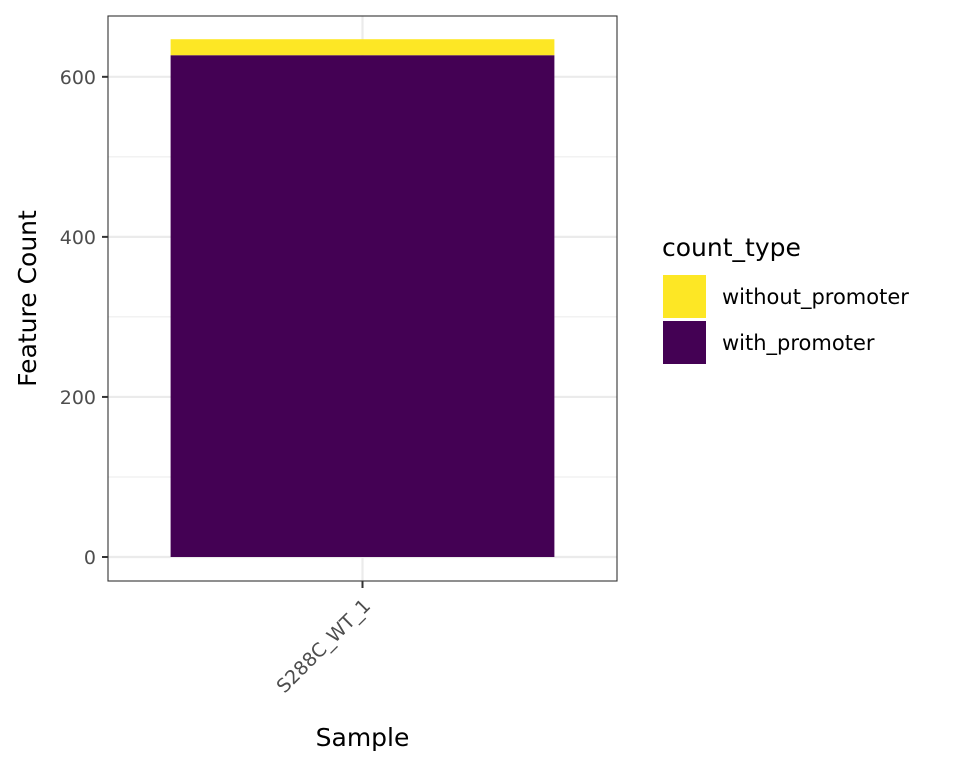  I want to click on legend-label-with_promoter: with_promoter, so click(798, 343).